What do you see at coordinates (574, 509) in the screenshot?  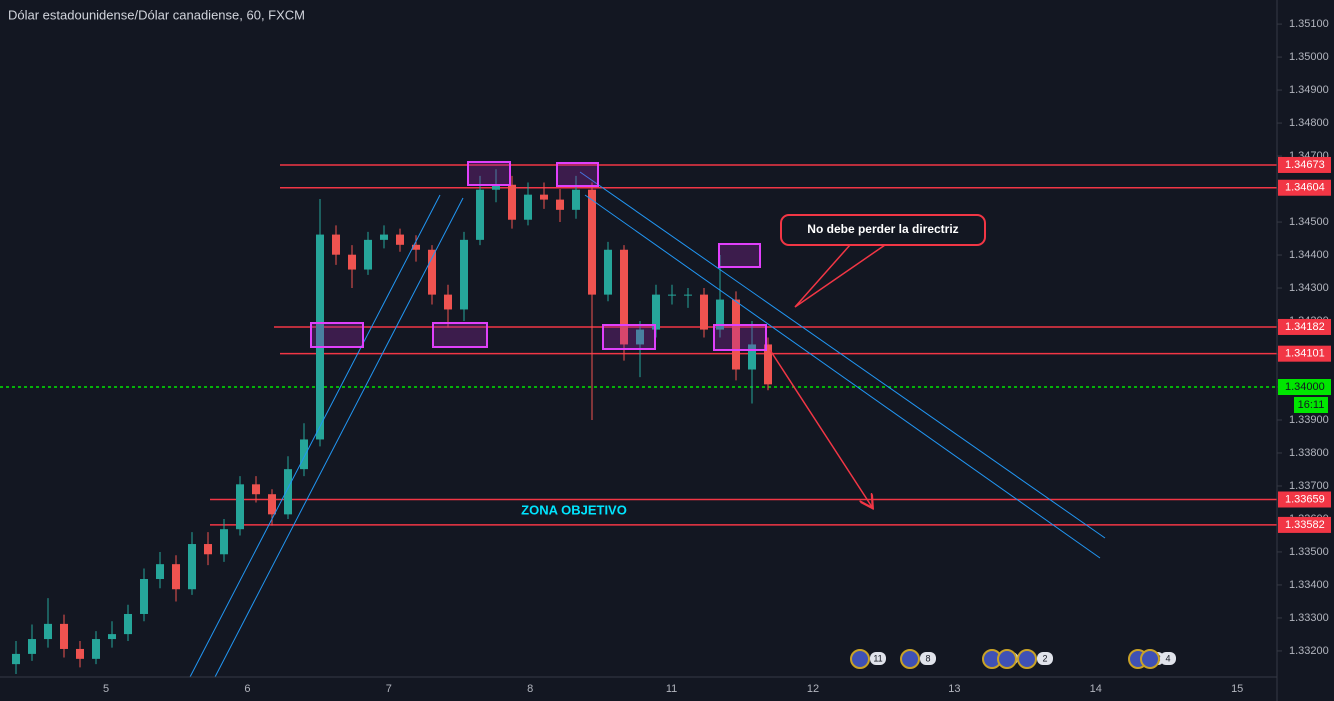 I see `zone-label: ZONA OBJETIVO` at bounding box center [574, 509].